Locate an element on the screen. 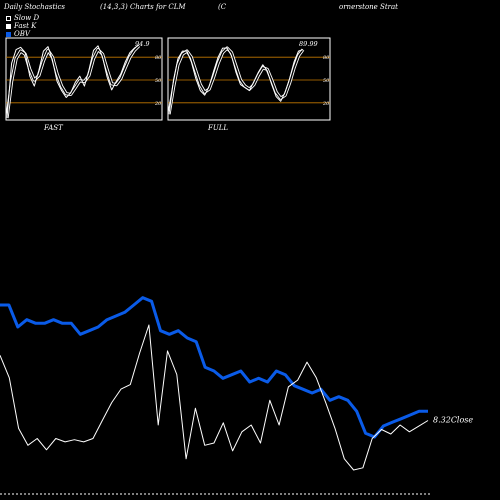 The height and width of the screenshot is (500, 500). legend-item-obv: OBV is located at coordinates (22, 34).